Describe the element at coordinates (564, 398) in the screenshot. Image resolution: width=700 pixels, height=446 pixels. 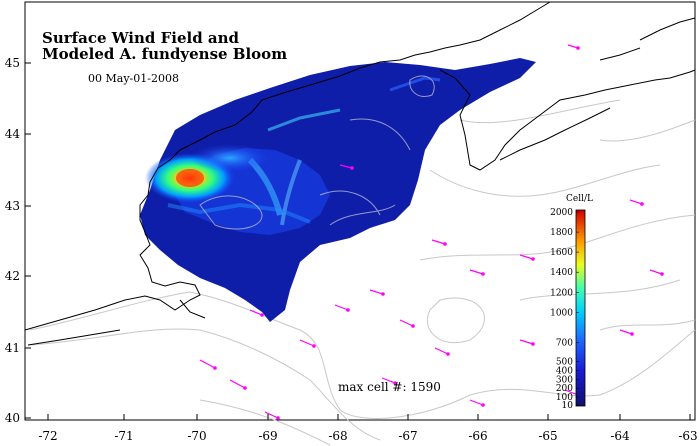
I see `colorbar-tick-label: 100` at that location.